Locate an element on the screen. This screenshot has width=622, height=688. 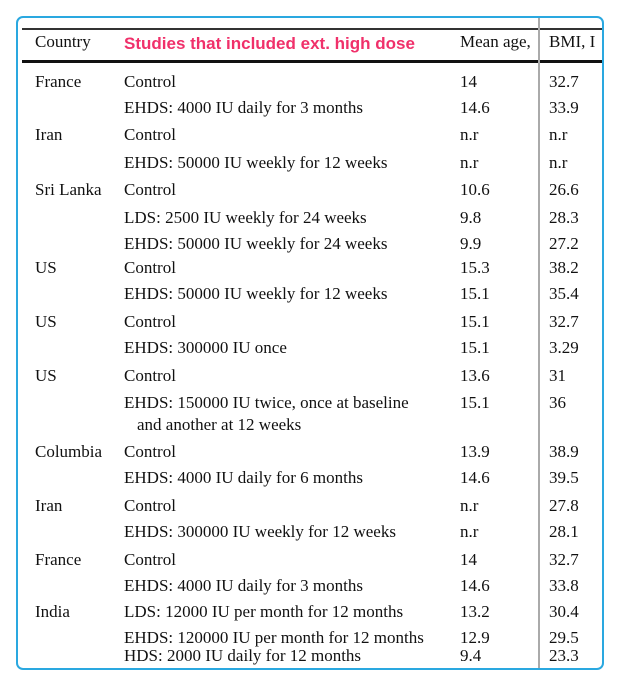
table-cell-intervention: EHDS: 4000 IU daily for 6 months is located at coordinates (243, 477).